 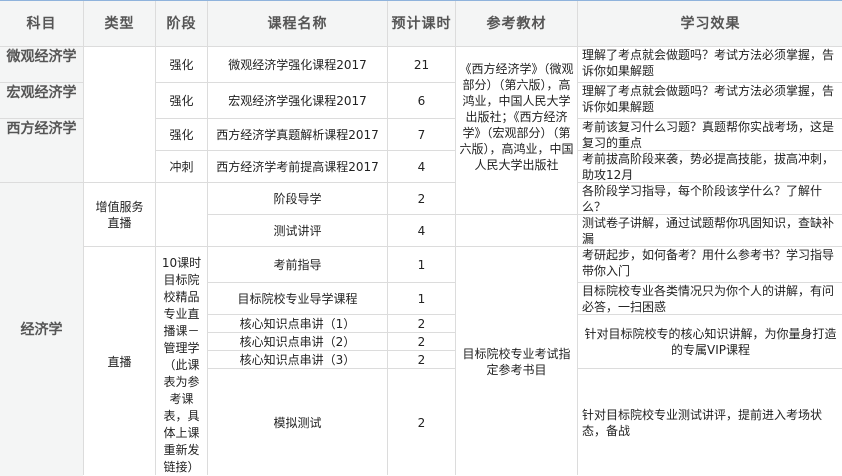 I want to click on effect-cell: 考前拔高阶段来袭，势必提高技能，拔高冲刺，助攻12月, so click(x=710, y=166).